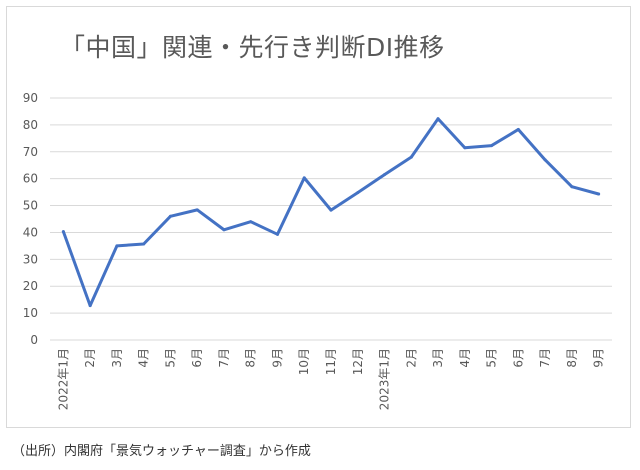  What do you see at coordinates (30, 125) in the screenshot?
I see `y-tick-label: 80` at bounding box center [30, 125].